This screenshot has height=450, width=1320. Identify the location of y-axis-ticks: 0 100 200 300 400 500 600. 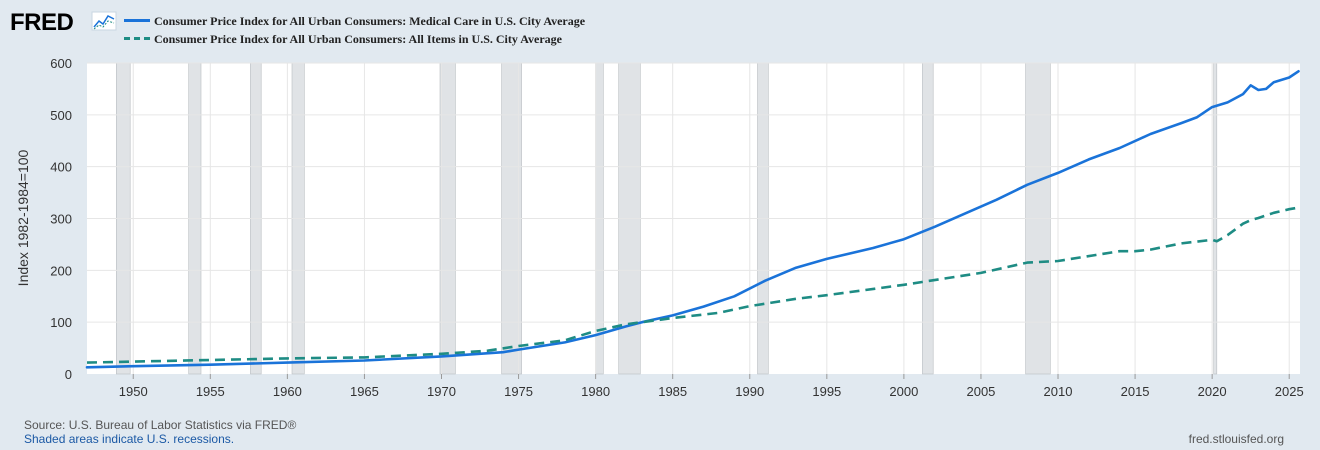
(61, 219).